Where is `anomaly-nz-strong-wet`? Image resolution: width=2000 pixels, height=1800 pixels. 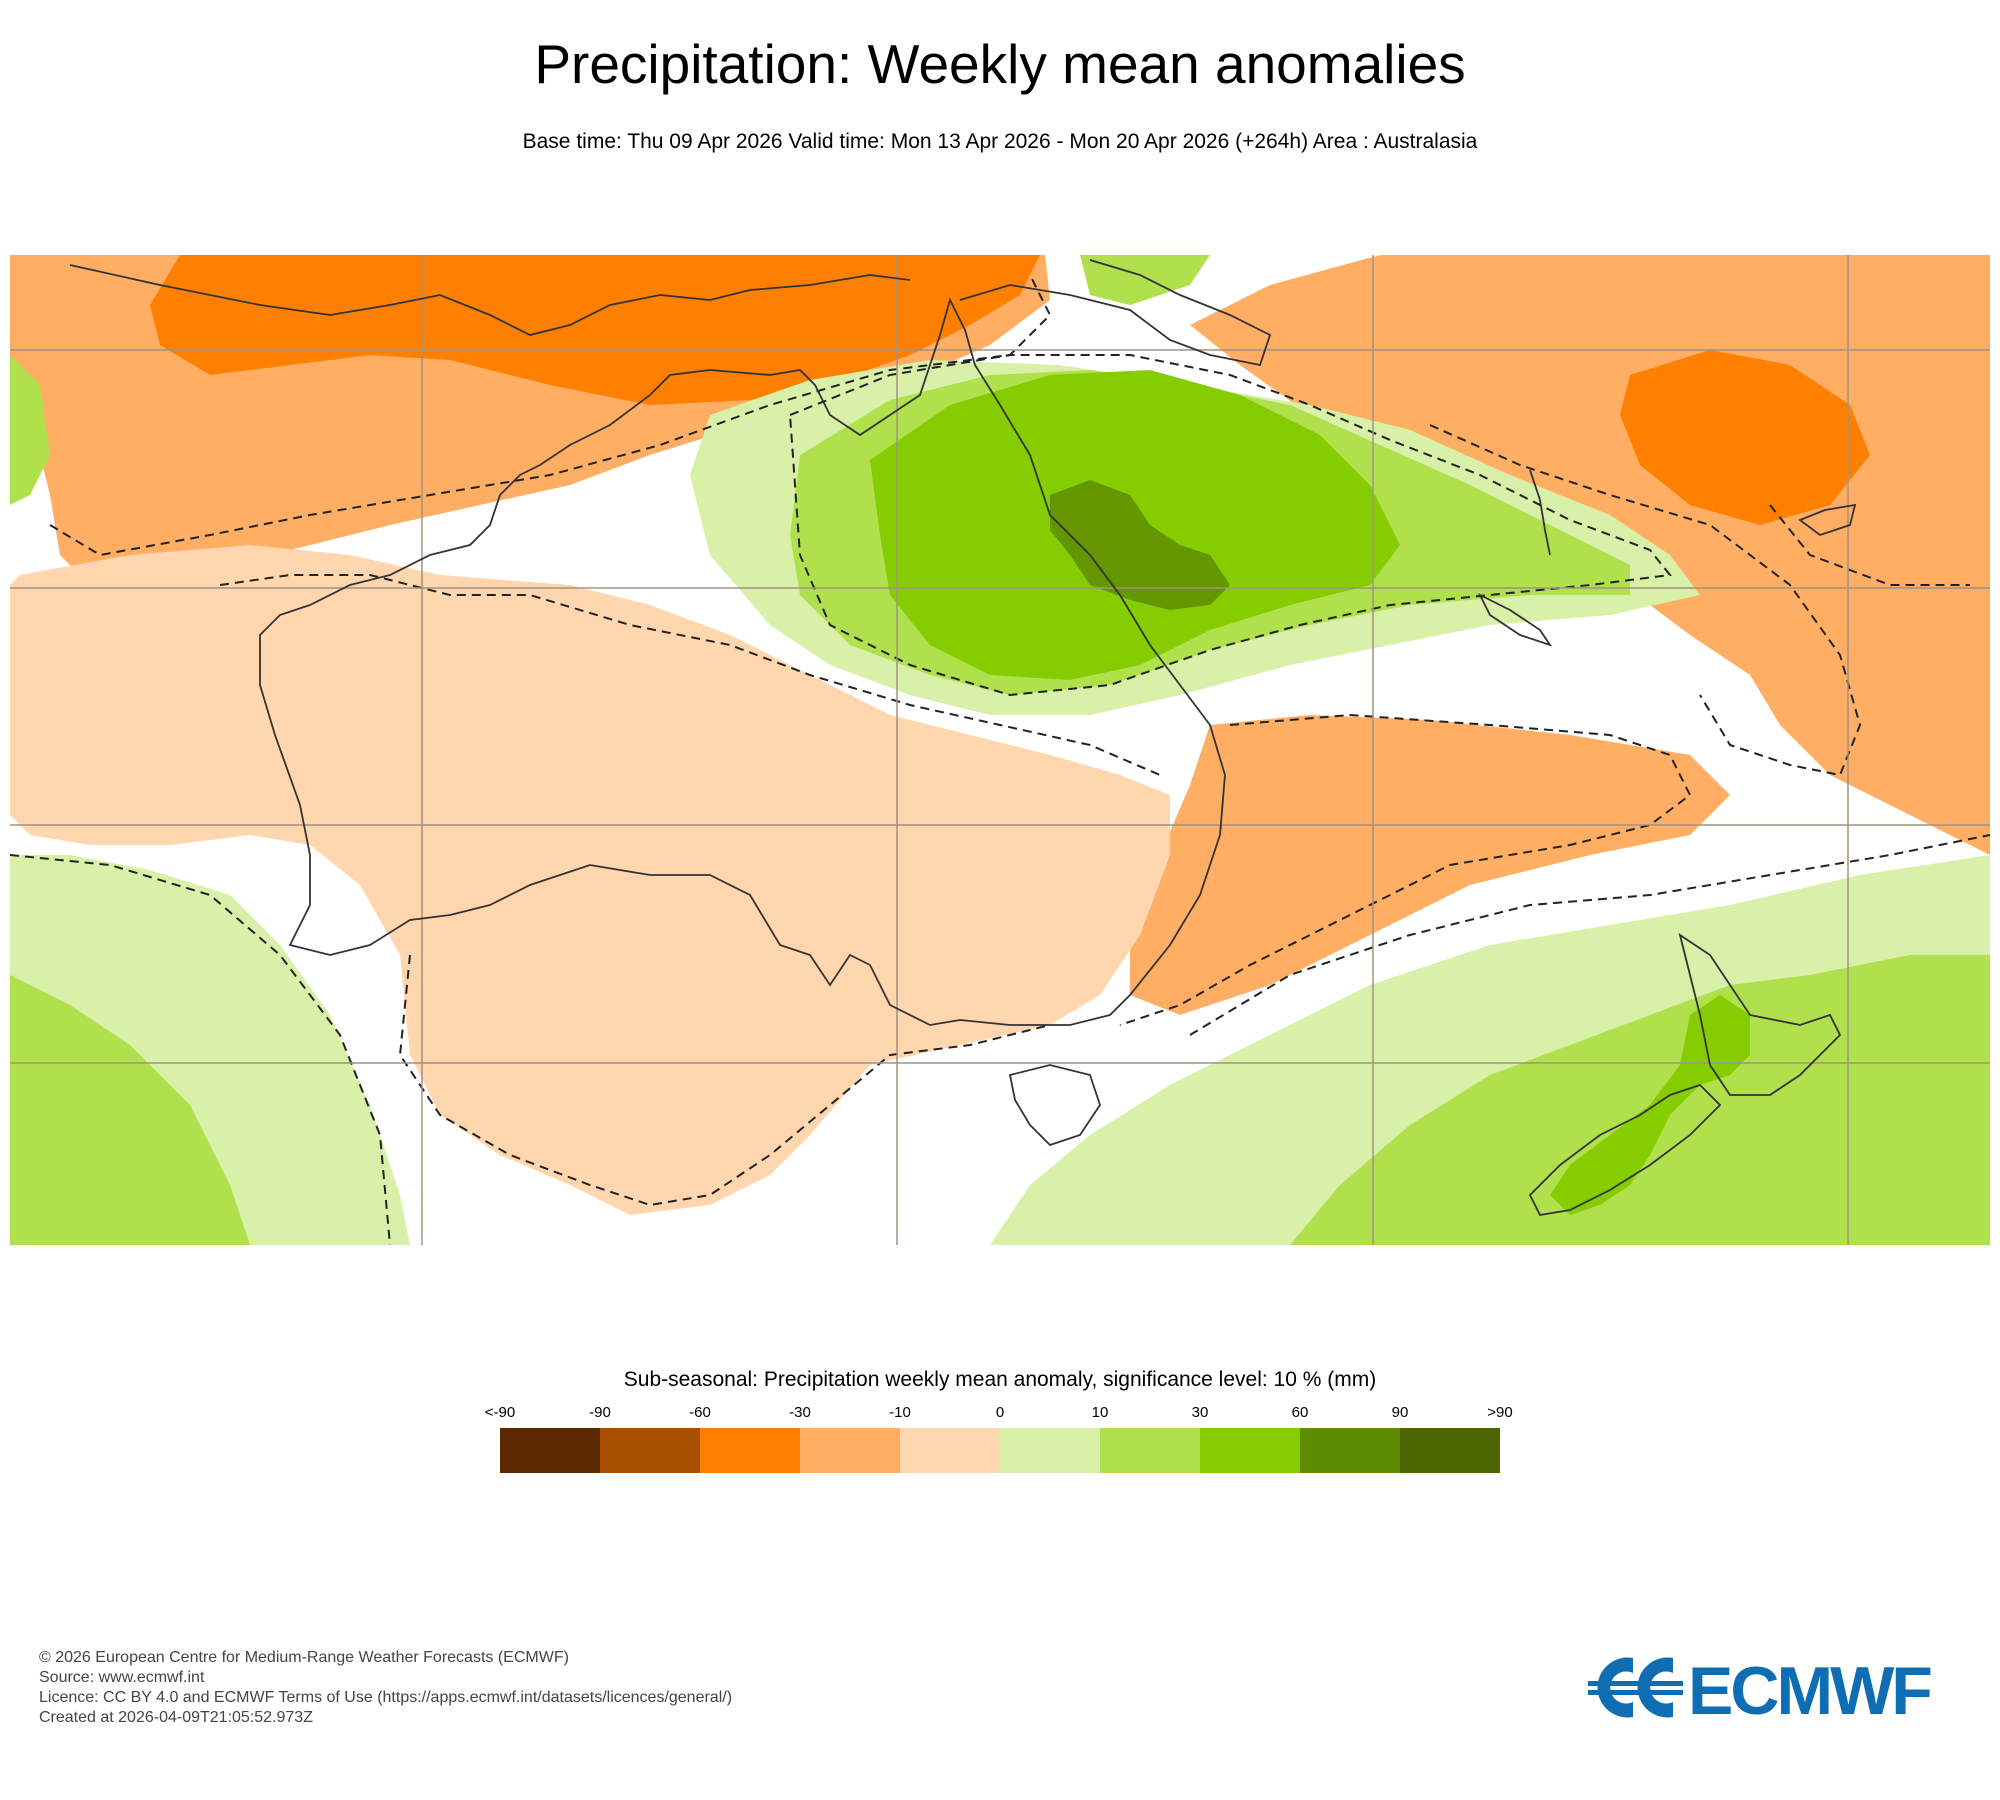 anomaly-nz-strong-wet is located at coordinates (1650, 1105).